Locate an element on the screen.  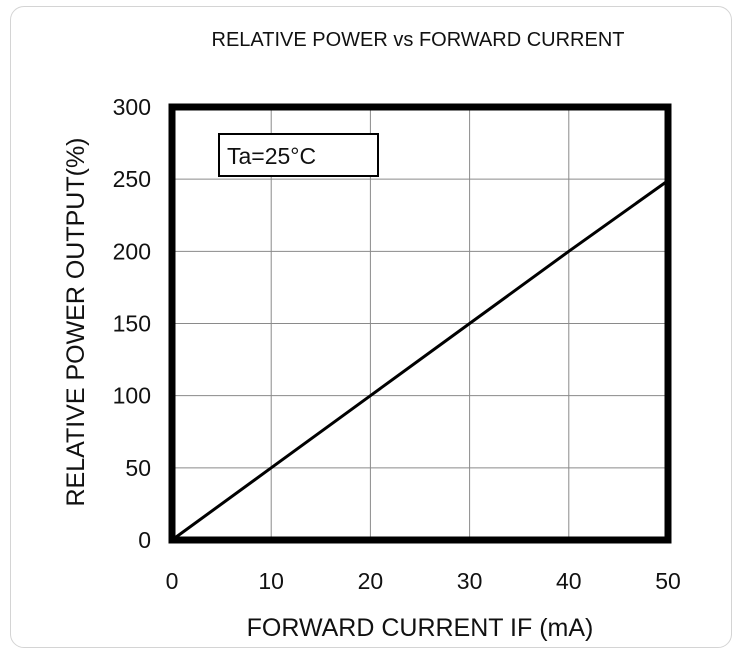
x-tick-label: 40 is located at coordinates (569, 581).